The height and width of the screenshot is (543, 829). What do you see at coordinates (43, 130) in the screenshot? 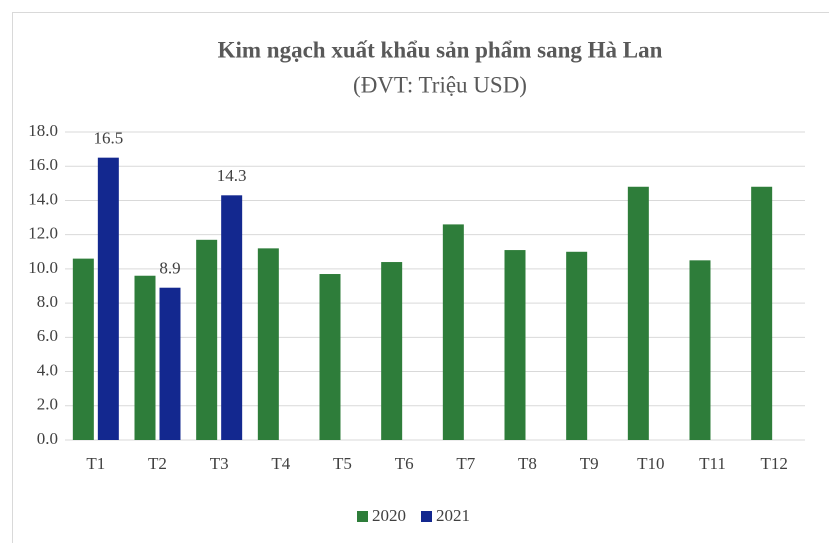
I see `y-tick-label: 18.0` at bounding box center [43, 130].